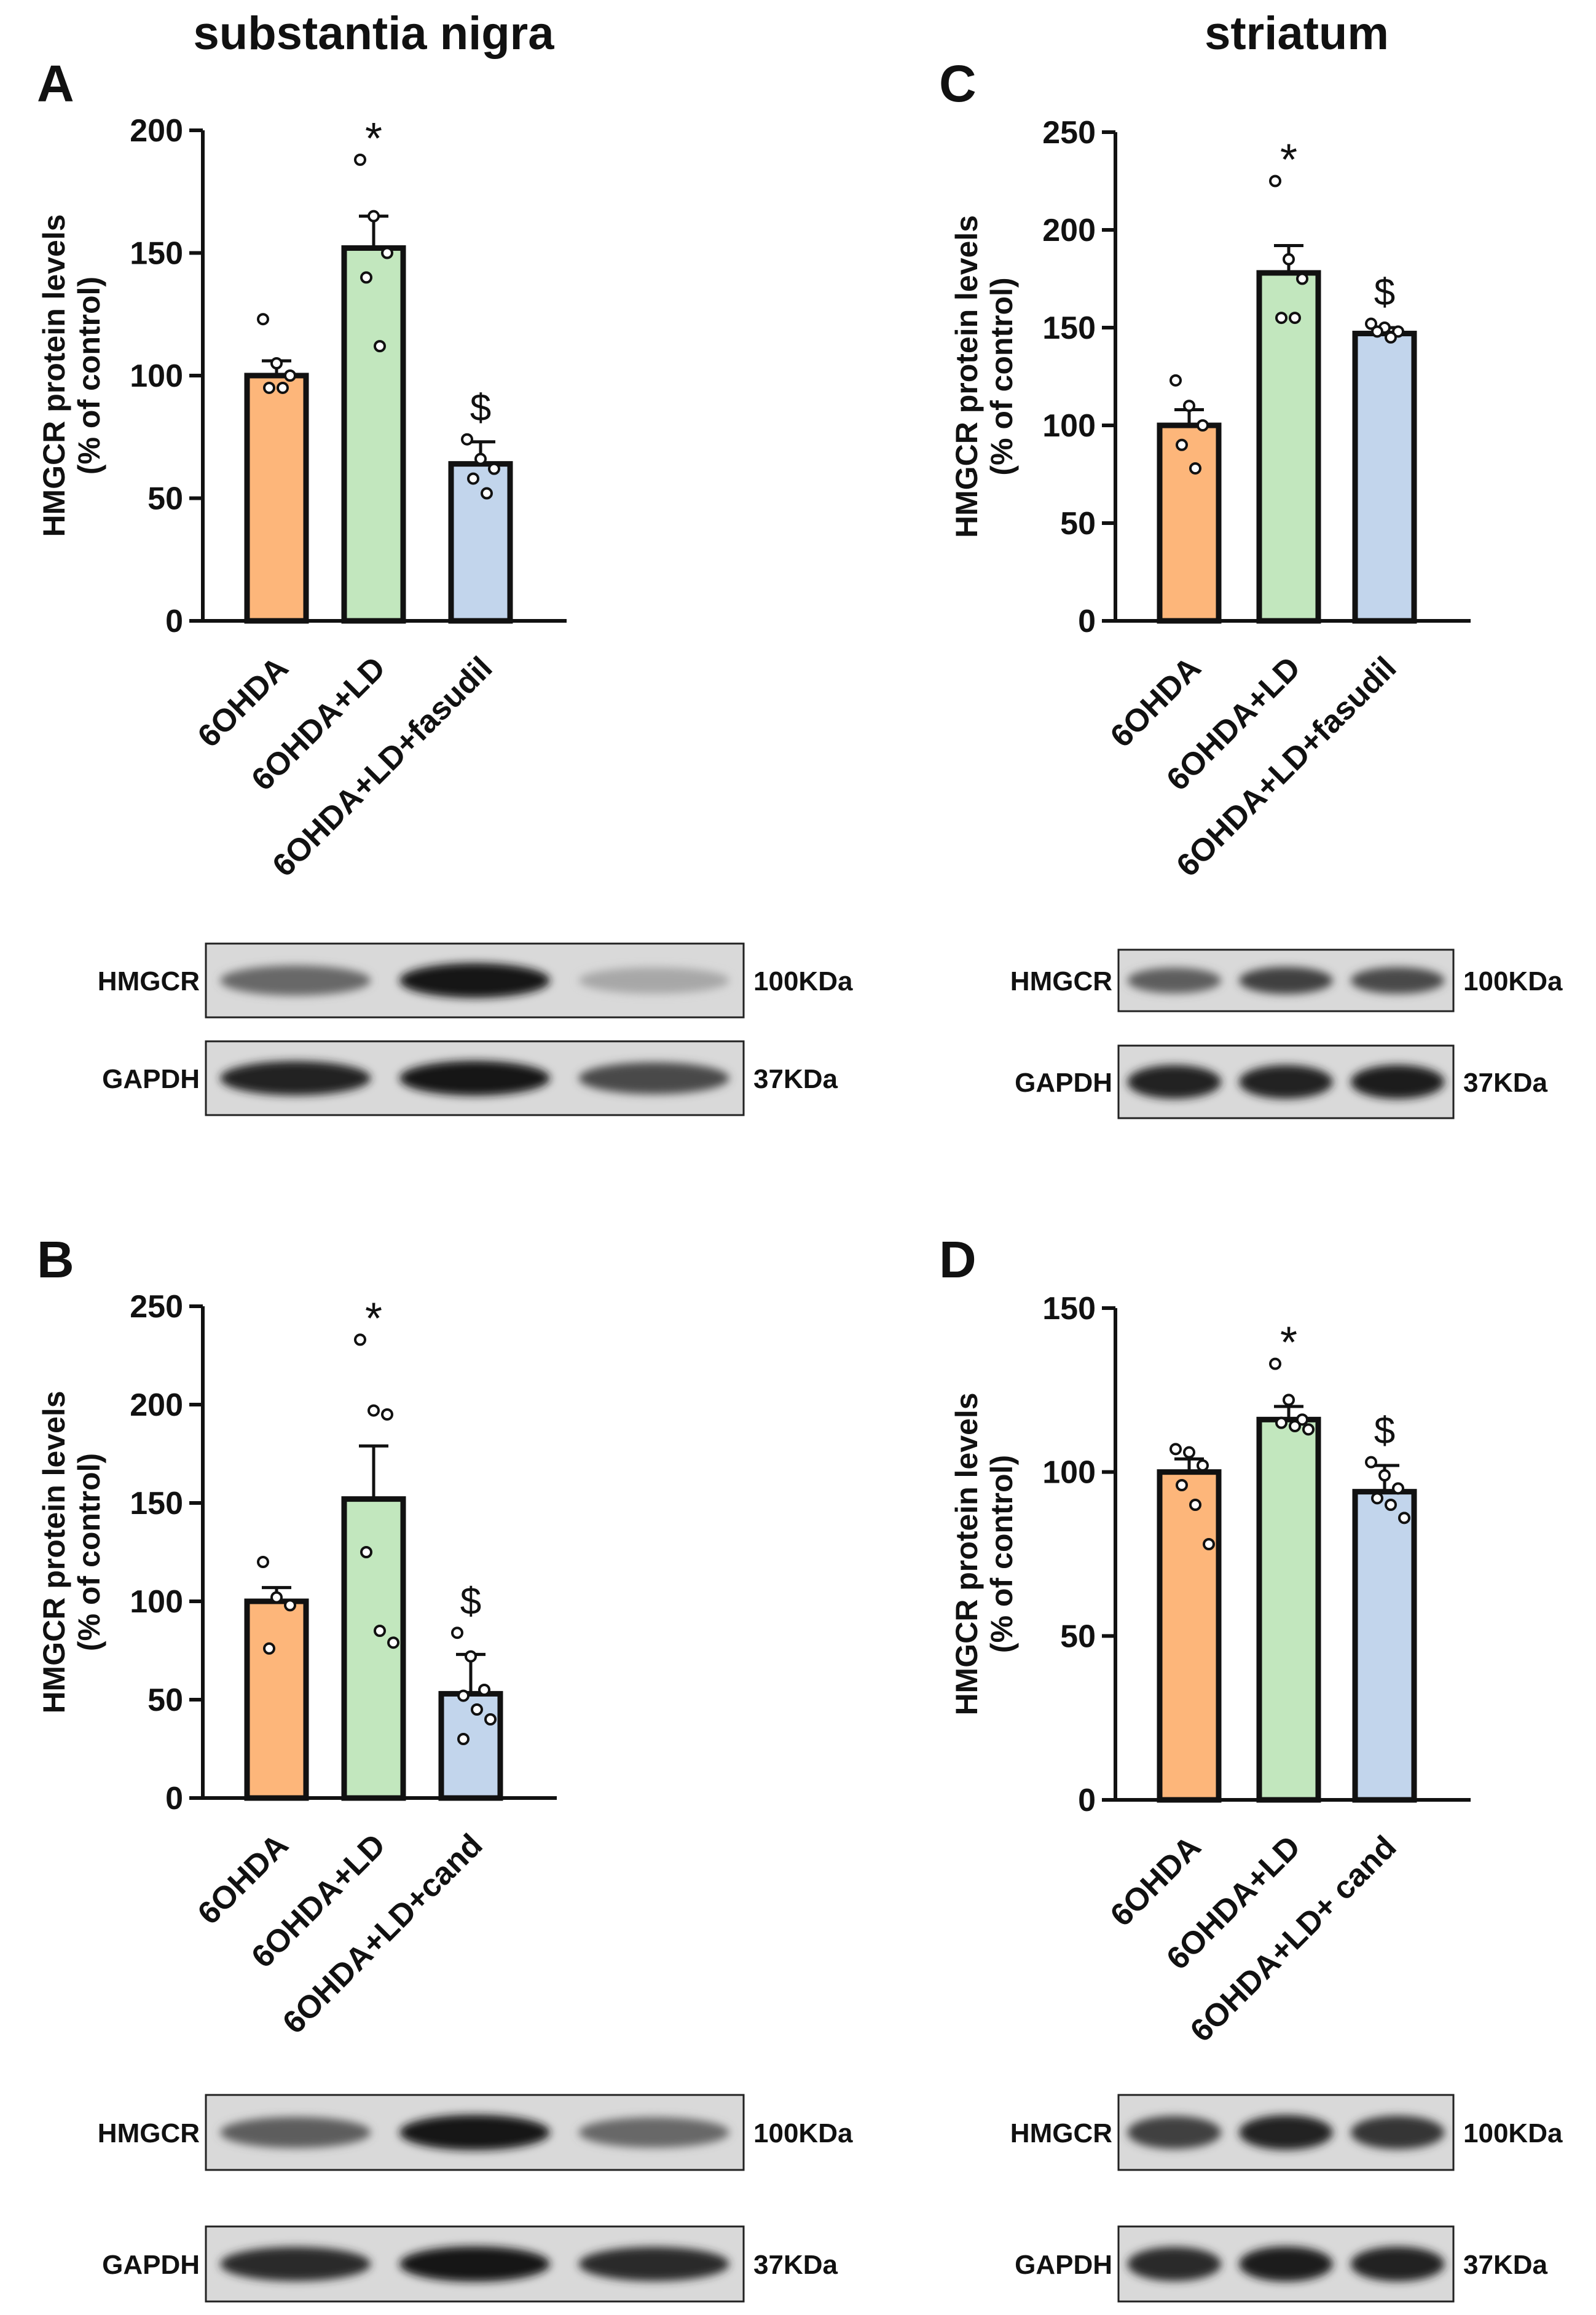 The image size is (1596, 2315). Describe the element at coordinates (56, 1259) in the screenshot. I see `panel-label: B` at that location.